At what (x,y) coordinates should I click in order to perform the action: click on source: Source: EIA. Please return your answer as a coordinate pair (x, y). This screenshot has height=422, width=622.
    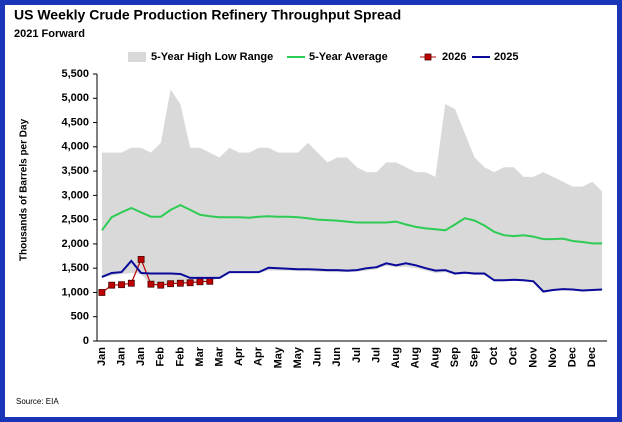
    Looking at the image, I should click on (37, 401).